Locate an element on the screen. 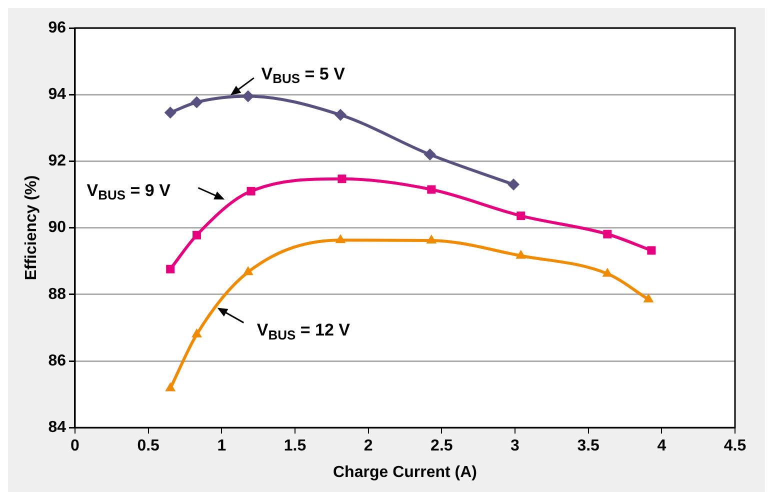 This screenshot has height=500, width=773. y-tick-label: 90 is located at coordinates (57, 227).